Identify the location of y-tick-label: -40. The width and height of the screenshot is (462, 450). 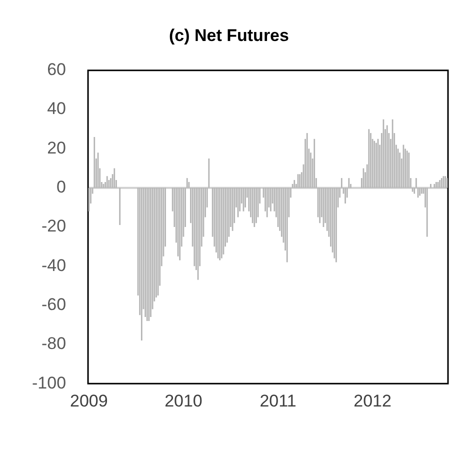
(53, 265).